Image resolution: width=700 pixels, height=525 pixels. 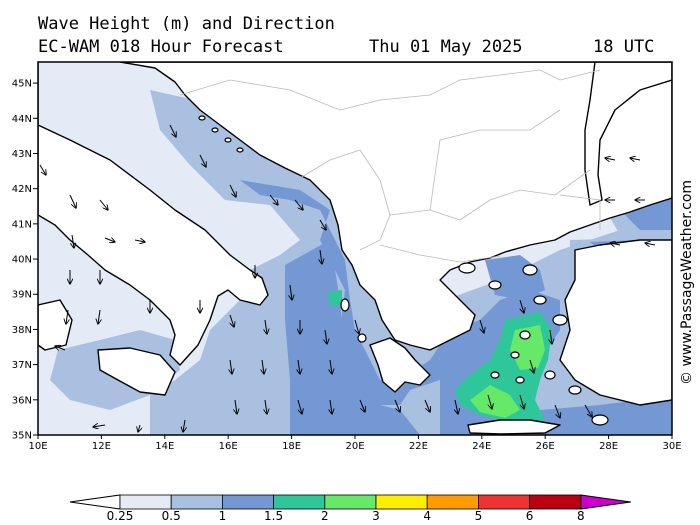 What do you see at coordinates (291, 446) in the screenshot?
I see `lon-label: 18E` at bounding box center [291, 446].